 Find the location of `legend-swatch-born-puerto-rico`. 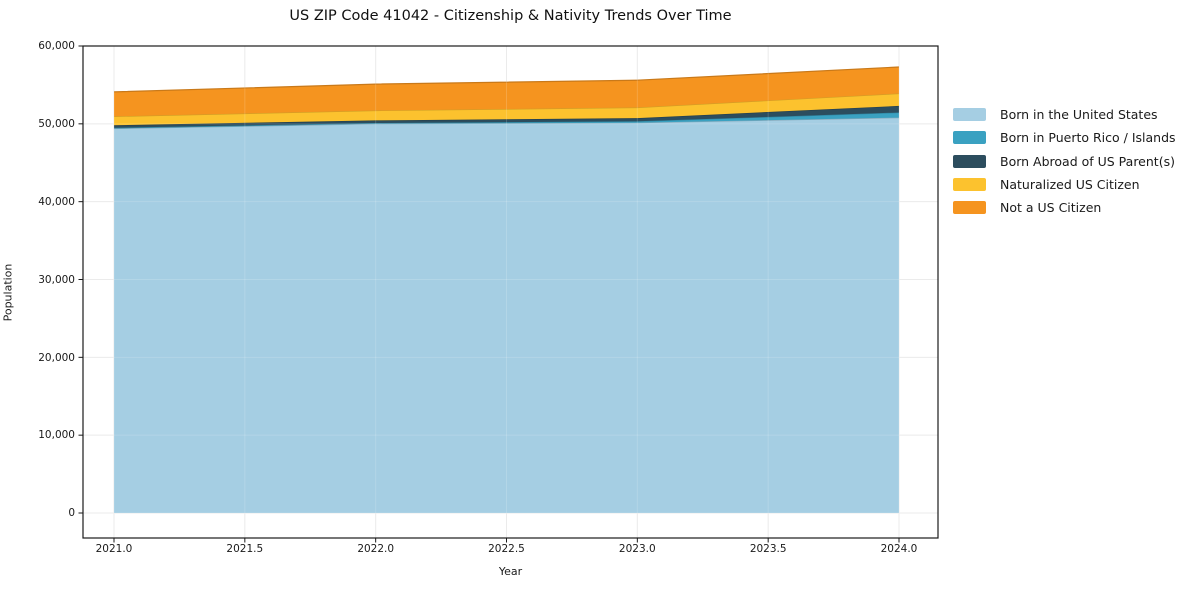

legend-swatch-born-puerto-rico is located at coordinates (969, 138).